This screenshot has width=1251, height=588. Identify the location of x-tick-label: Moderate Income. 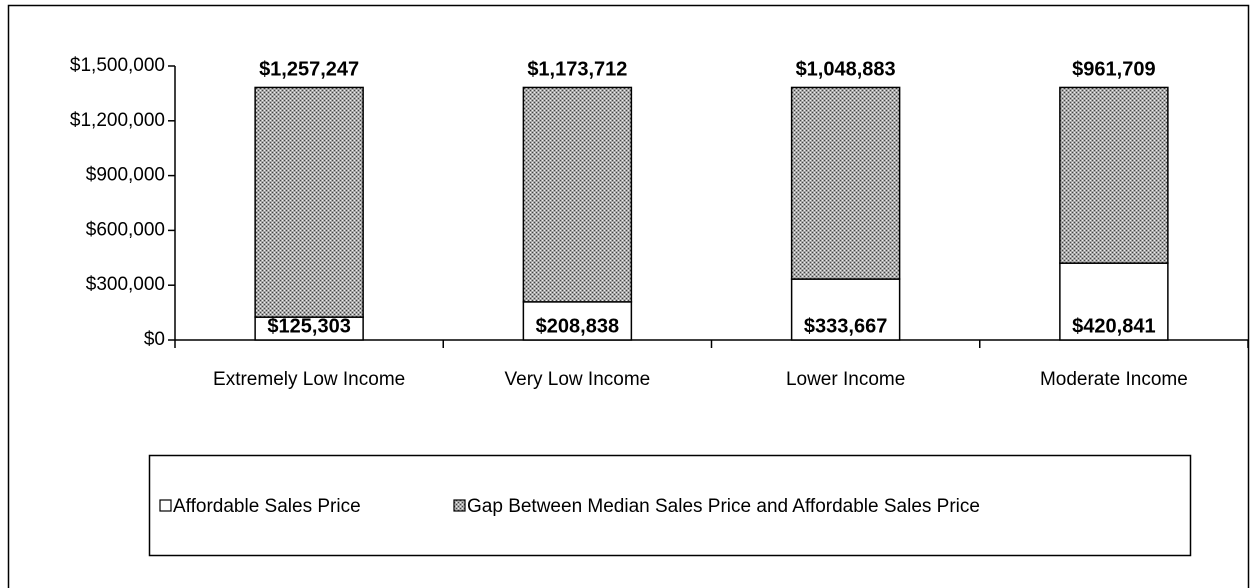
(1114, 379).